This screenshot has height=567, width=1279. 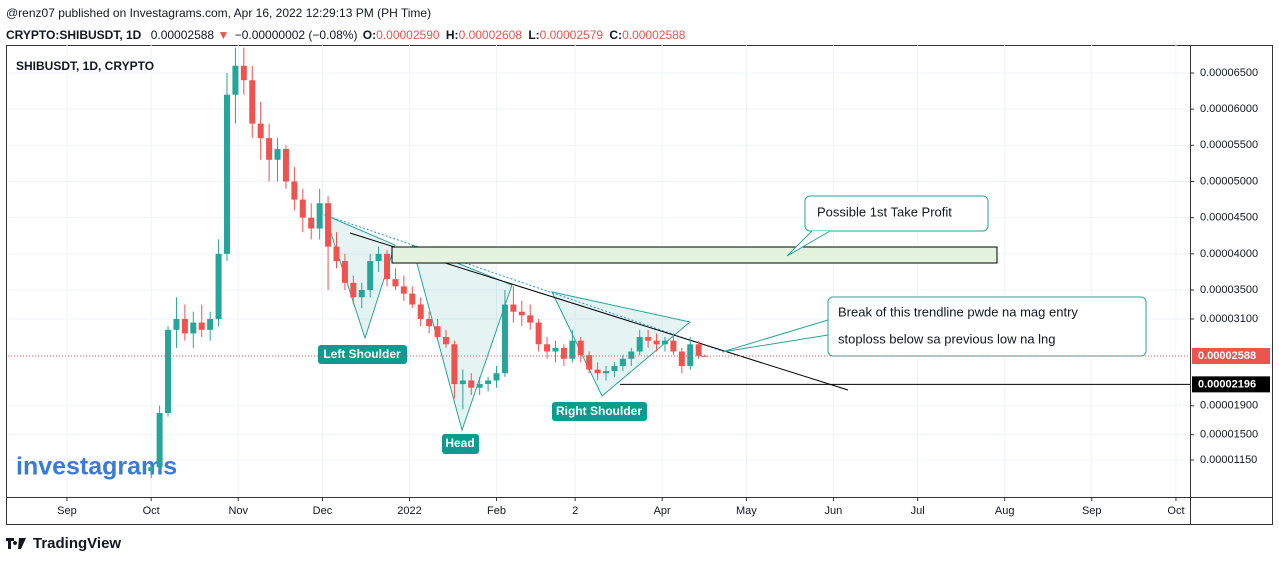 What do you see at coordinates (1229, 319) in the screenshot?
I see `y-tick-label: 0.00003100` at bounding box center [1229, 319].